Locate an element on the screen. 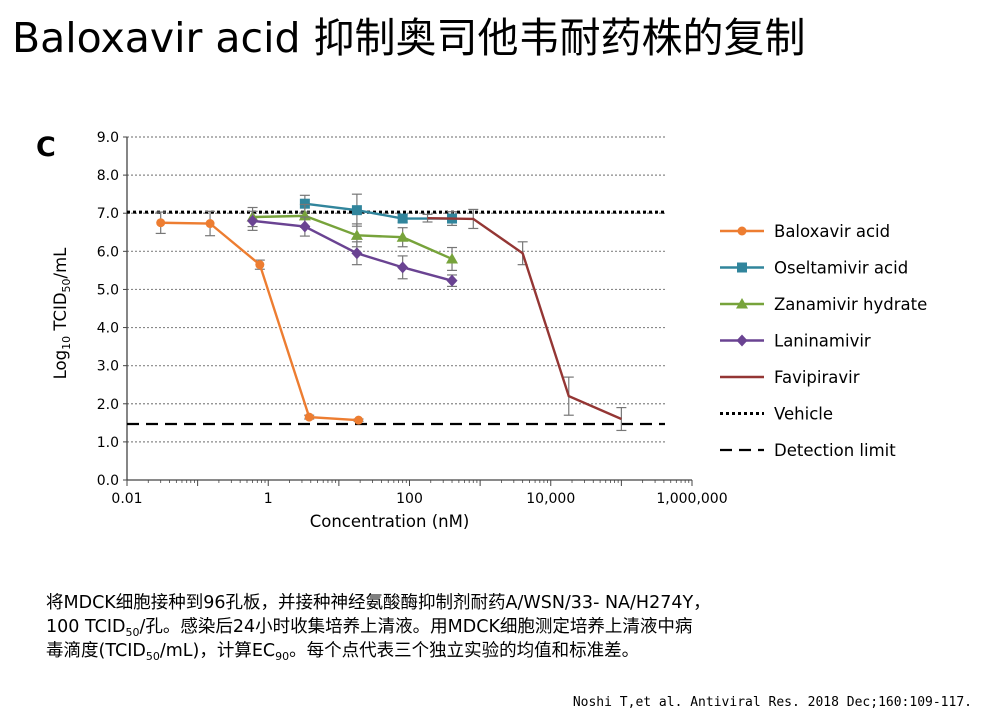 This screenshot has width=1000, height=718. legend-item-vehicle: Vehicle is located at coordinates (776, 414).